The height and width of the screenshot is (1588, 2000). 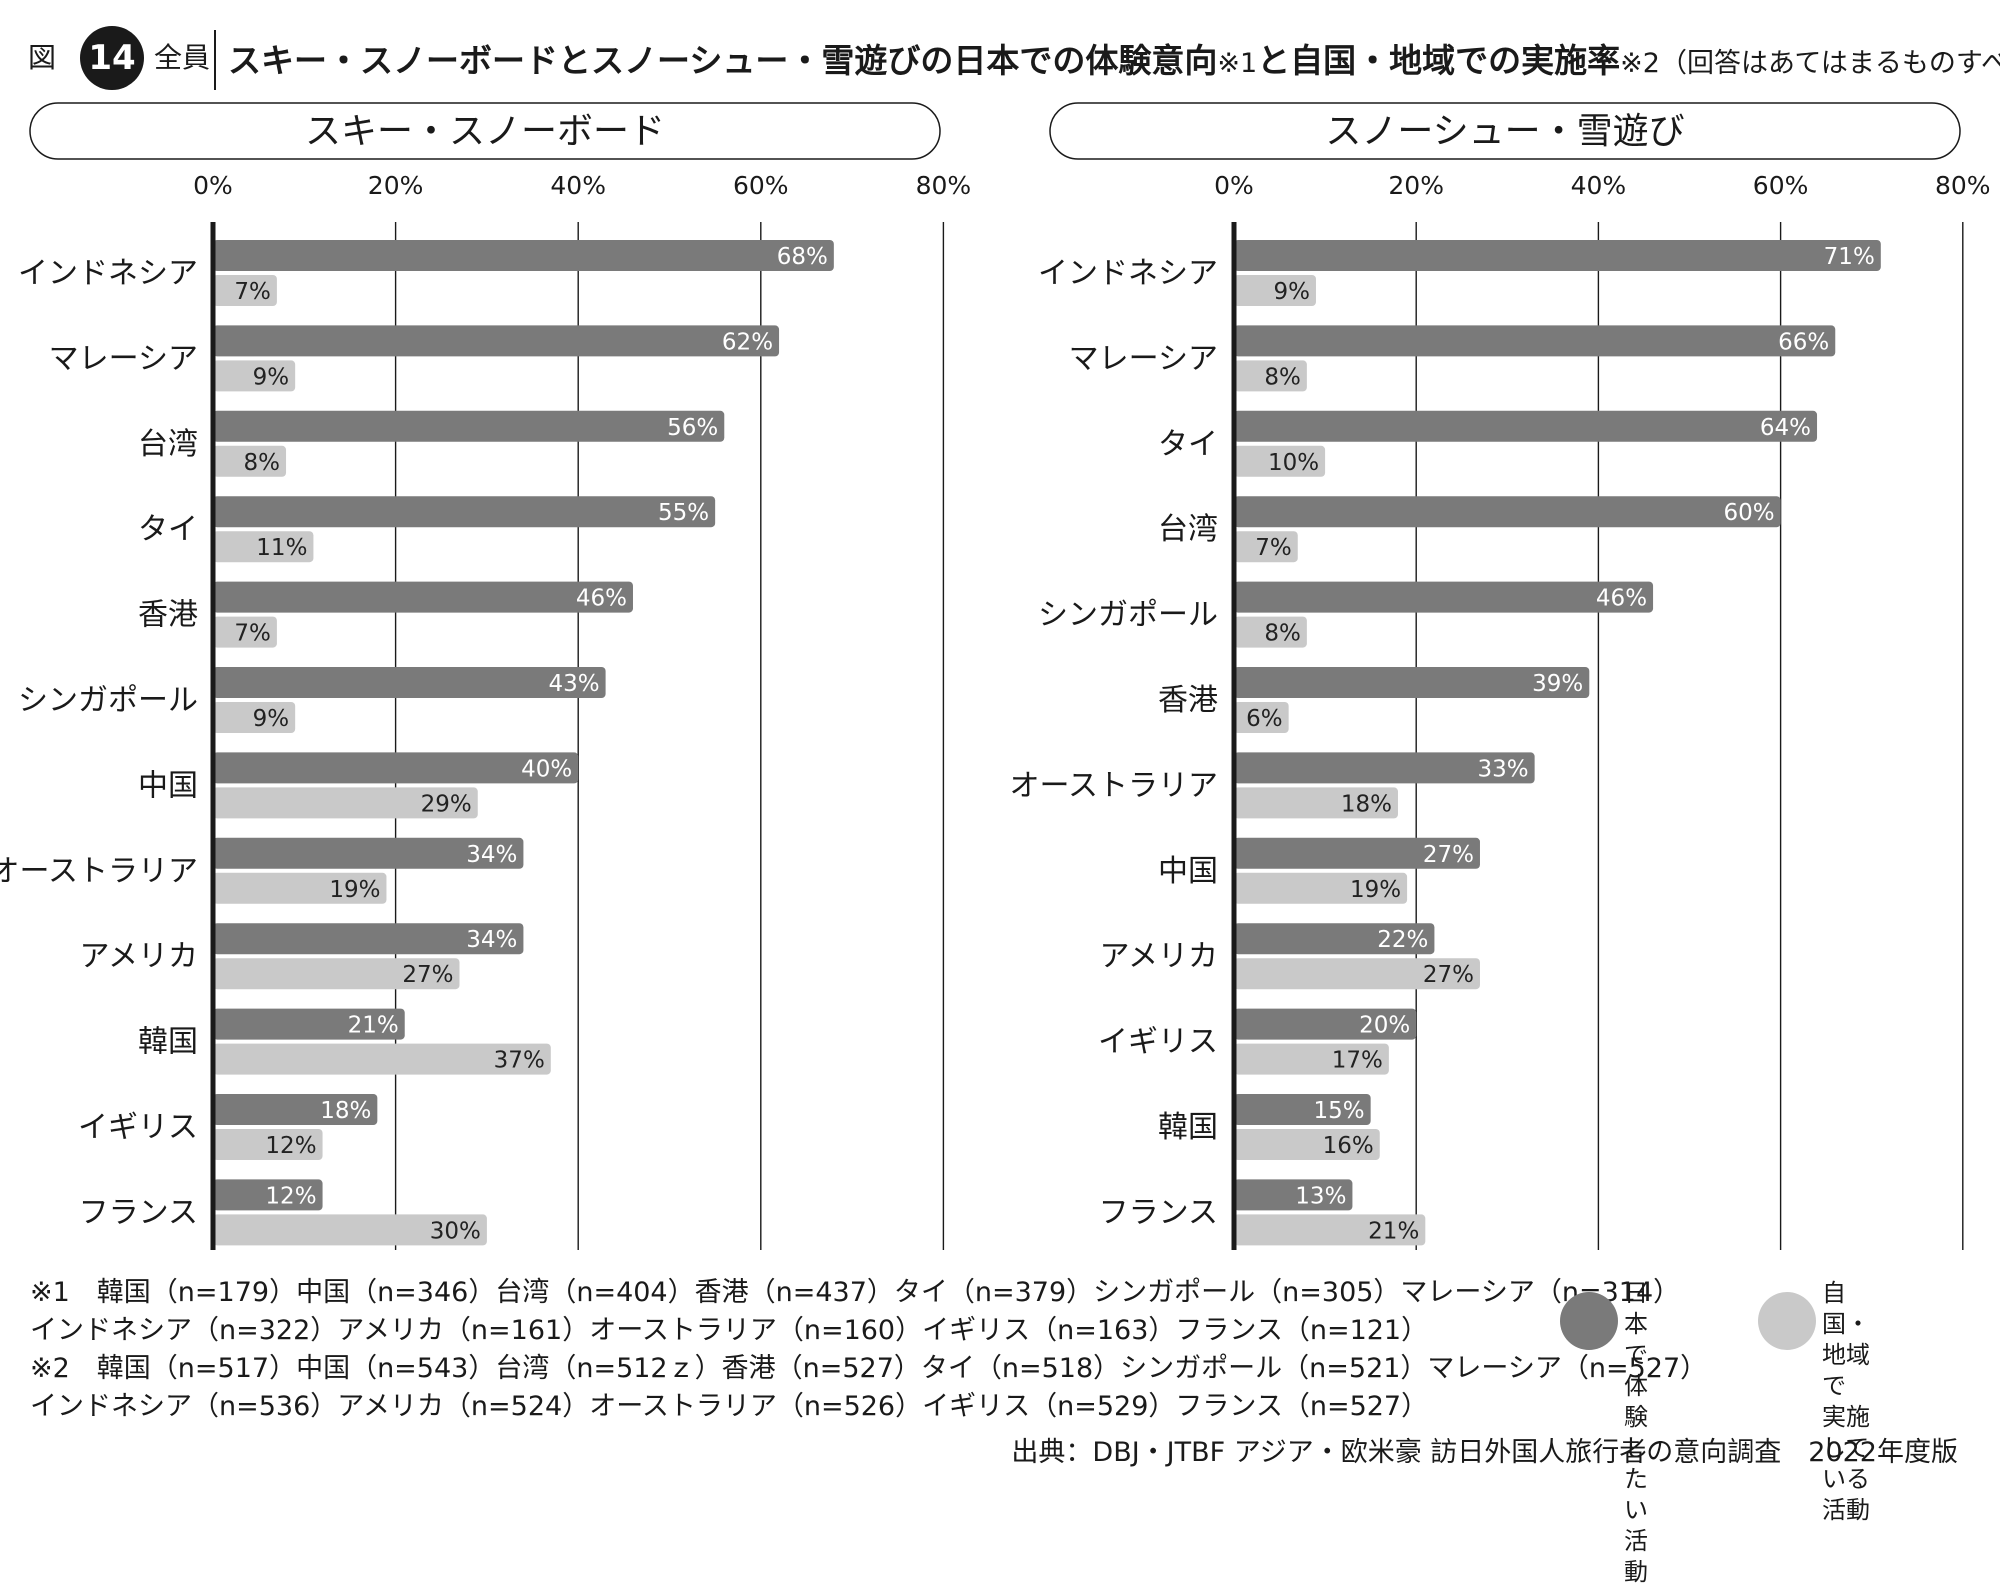 I want to click on chart-1-data-label: 8%, so click(x=262, y=463).